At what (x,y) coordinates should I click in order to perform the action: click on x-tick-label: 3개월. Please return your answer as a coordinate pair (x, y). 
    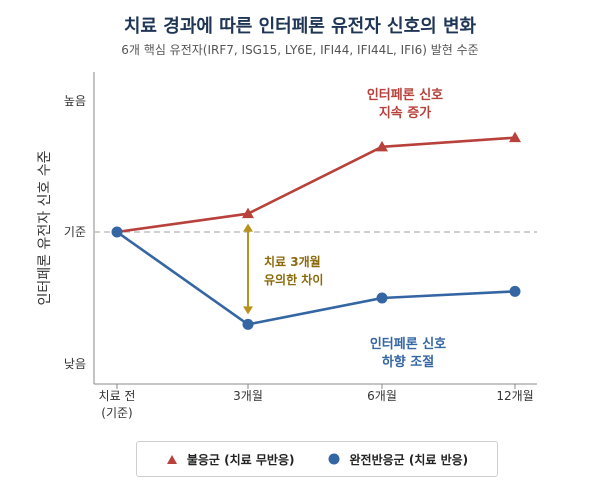
    Looking at the image, I should click on (248, 396).